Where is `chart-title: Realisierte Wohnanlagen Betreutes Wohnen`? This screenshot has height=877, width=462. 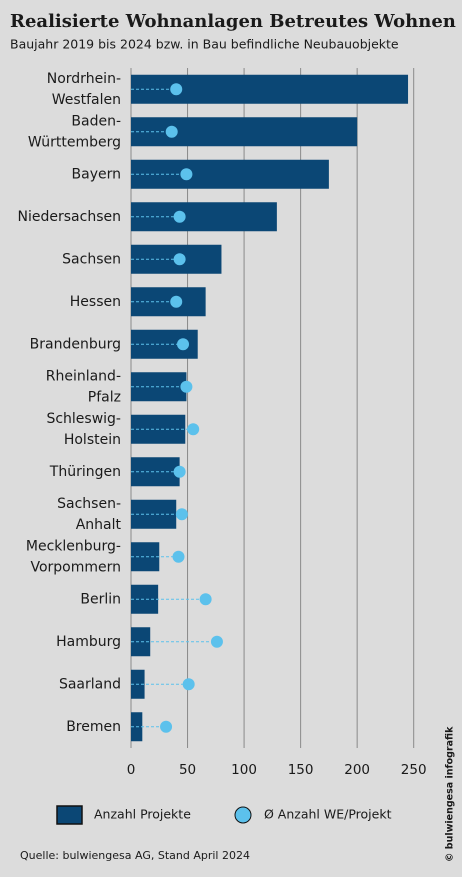
chart-title: Realisierte Wohnanlagen Betreutes Wohnen is located at coordinates (233, 21).